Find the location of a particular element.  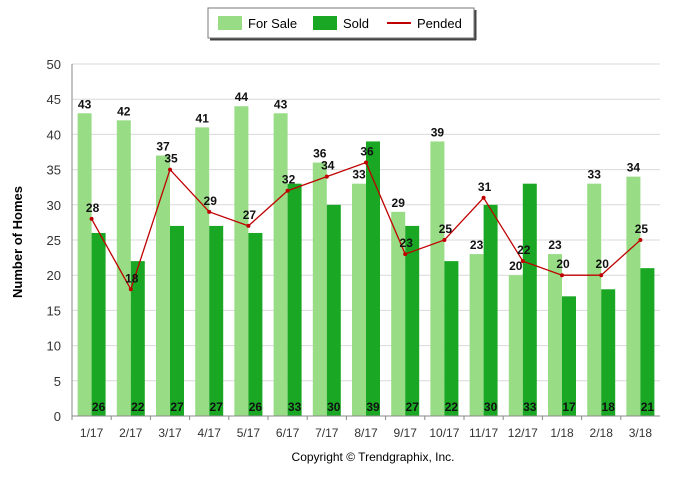

data-label-pended: 35 is located at coordinates (171, 159).